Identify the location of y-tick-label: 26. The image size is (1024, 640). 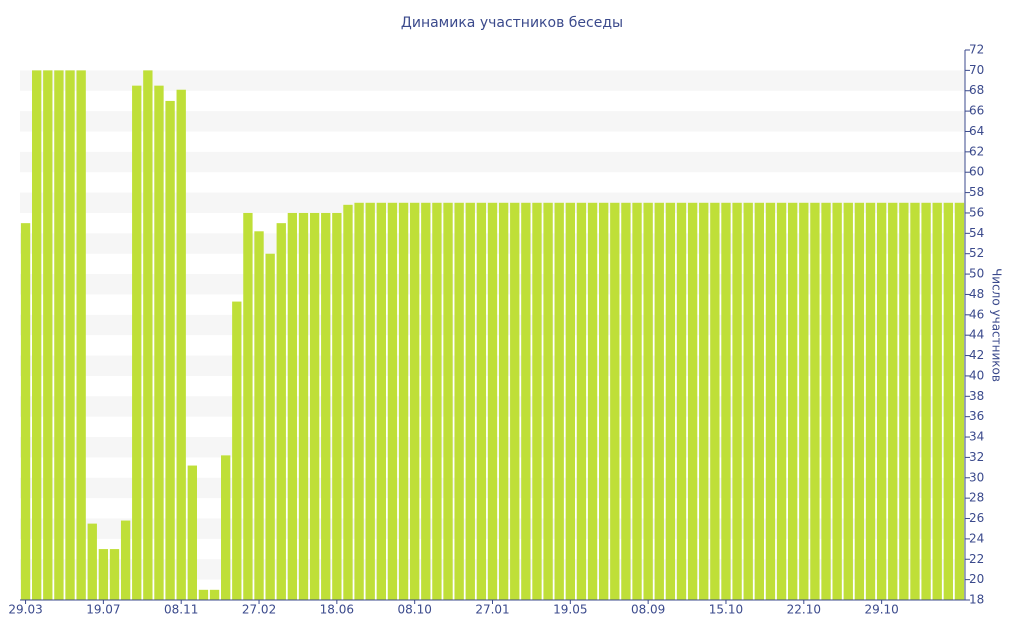
(976, 518).